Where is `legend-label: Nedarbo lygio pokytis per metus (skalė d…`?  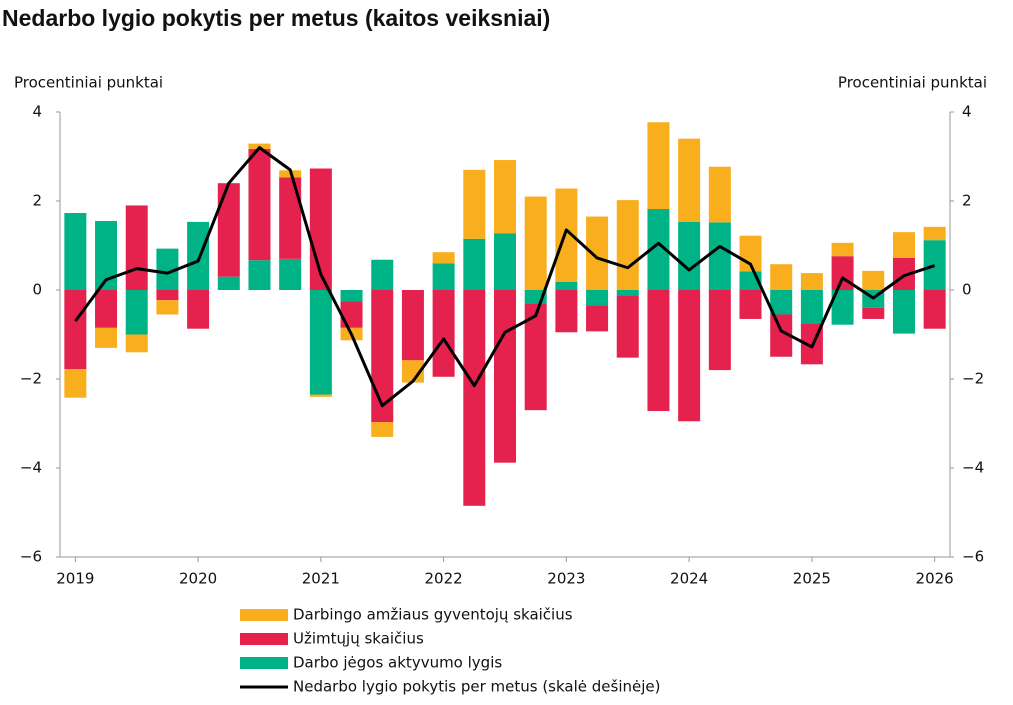
legend-label: Nedarbo lygio pokytis per metus (skalė d… is located at coordinates (477, 687).